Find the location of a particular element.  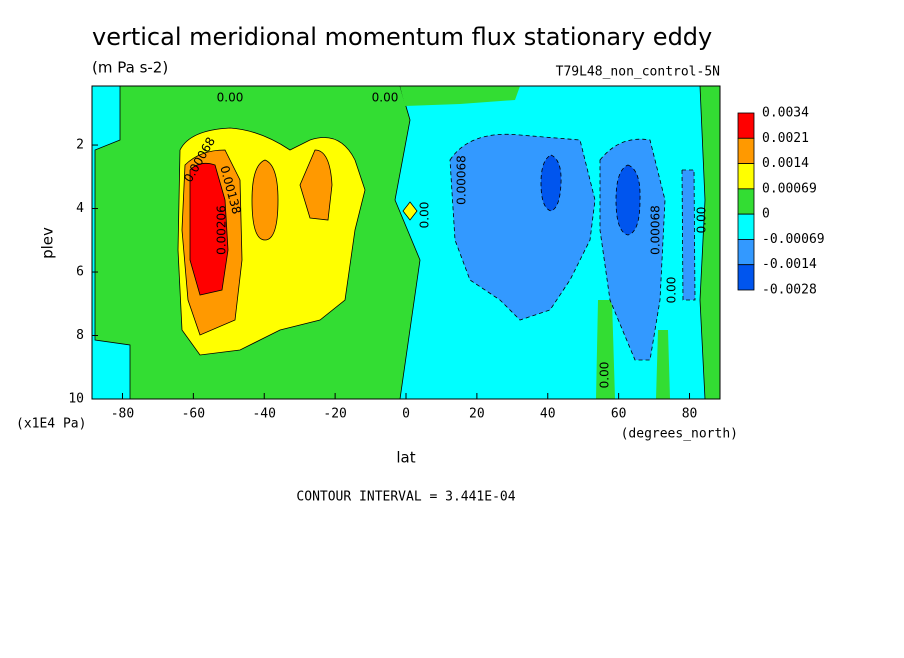

dataset-label: T79L48_non_control-5N is located at coordinates (638, 72).